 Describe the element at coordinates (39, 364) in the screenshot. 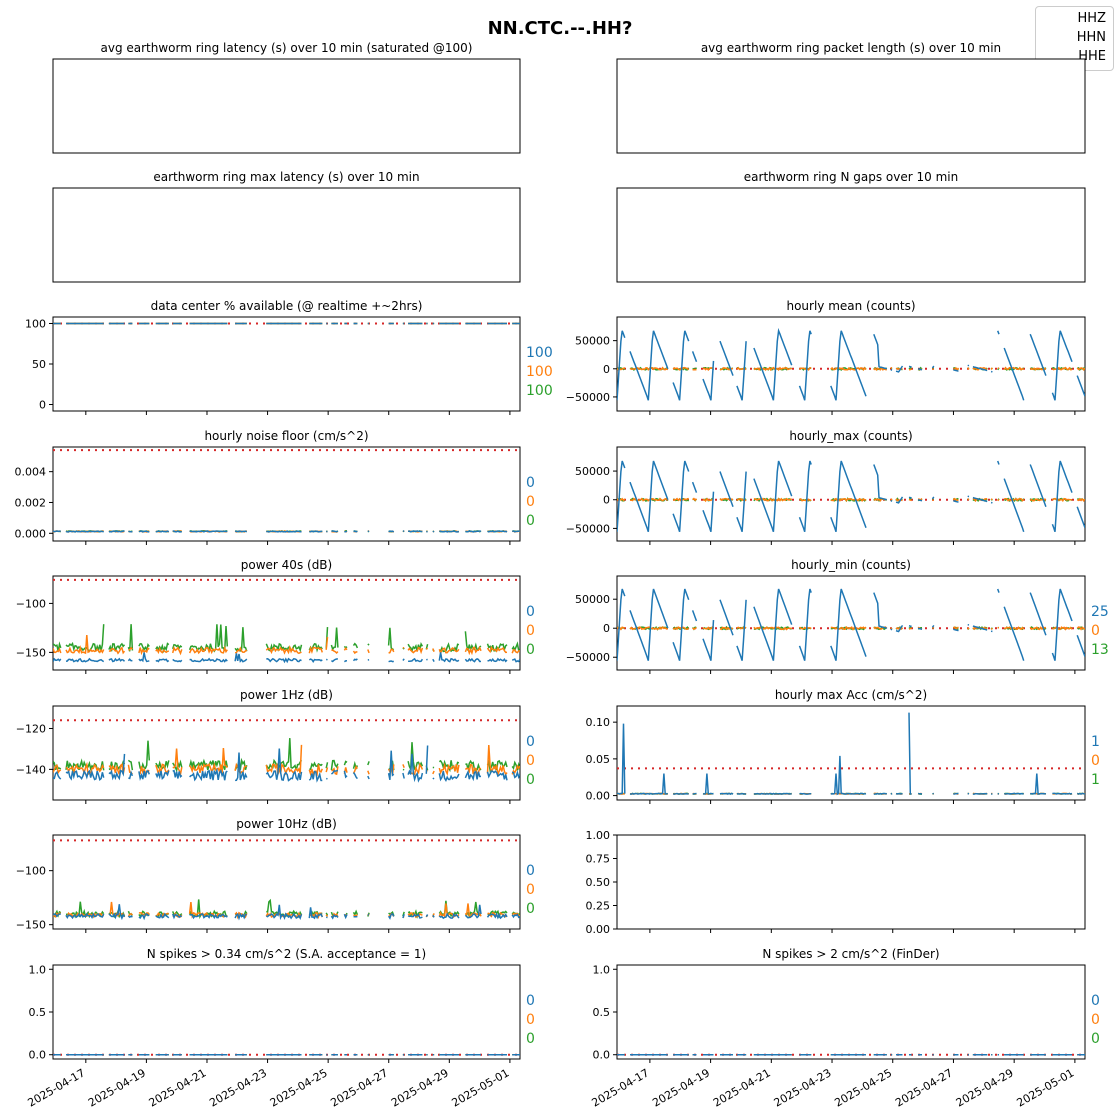

I see `panel-availability-ytick-label: 50` at that location.